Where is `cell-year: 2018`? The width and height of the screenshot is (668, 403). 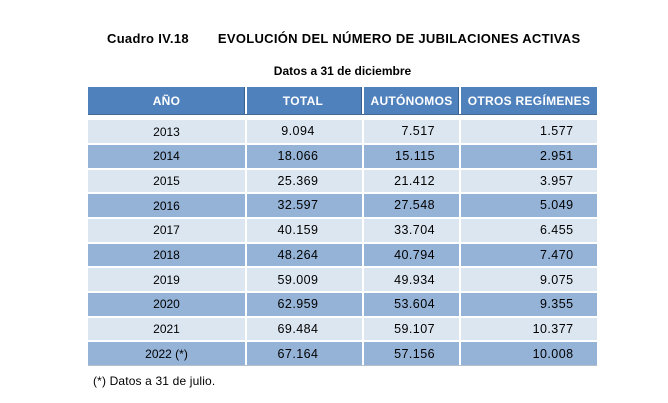 cell-year: 2018 is located at coordinates (166, 255).